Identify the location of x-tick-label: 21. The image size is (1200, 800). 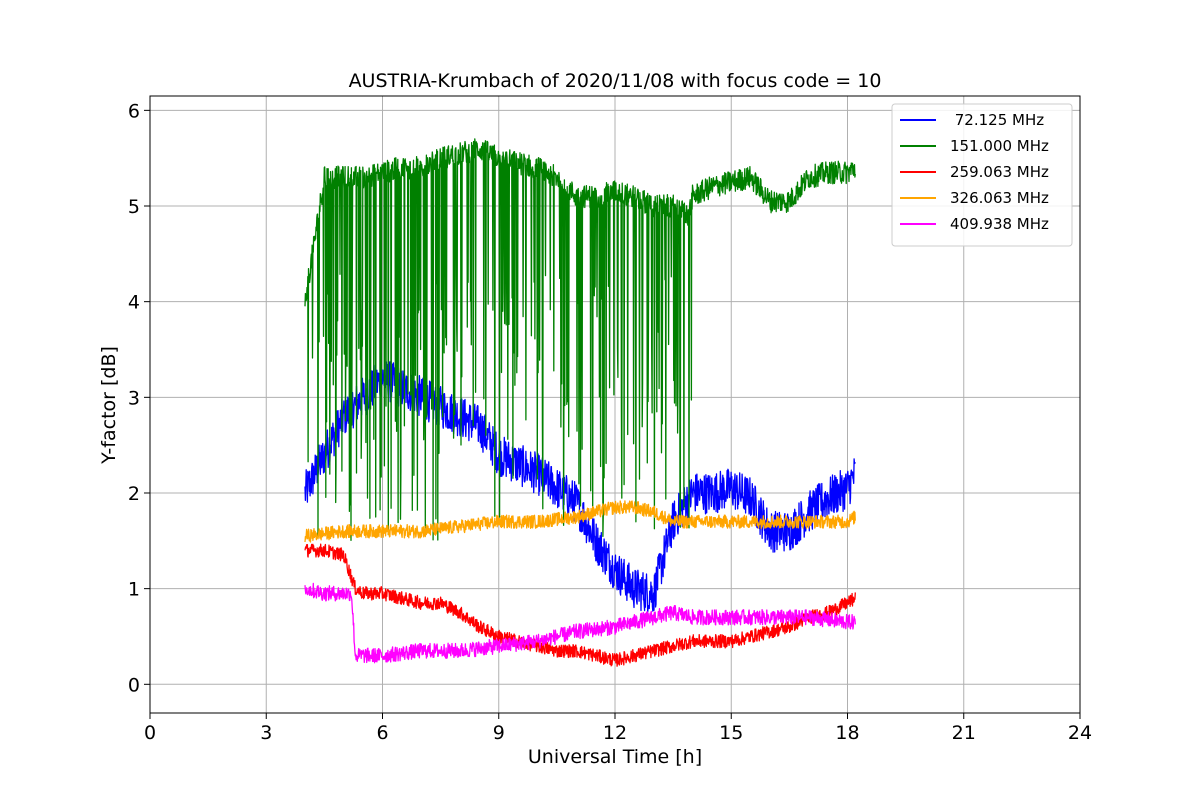
(964, 733).